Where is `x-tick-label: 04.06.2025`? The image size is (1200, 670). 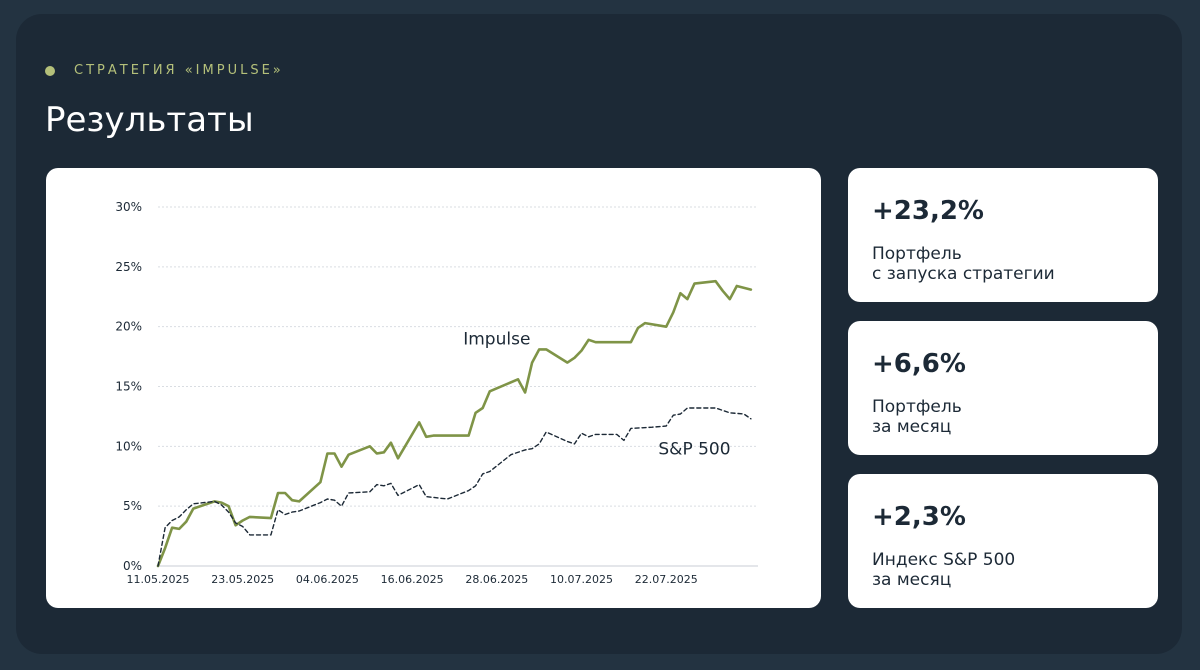 x-tick-label: 04.06.2025 is located at coordinates (327, 579).